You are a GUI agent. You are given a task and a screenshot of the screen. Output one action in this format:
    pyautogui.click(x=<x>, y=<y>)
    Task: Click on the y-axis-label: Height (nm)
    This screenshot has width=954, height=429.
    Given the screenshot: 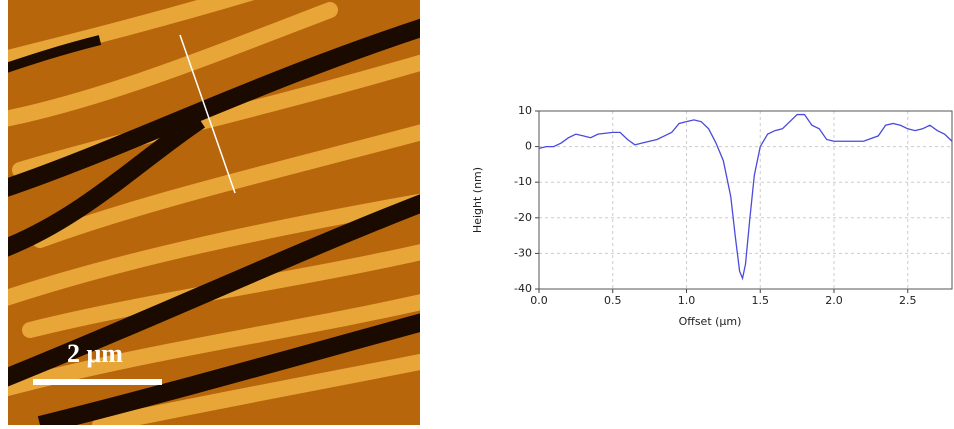 What is the action you would take?
    pyautogui.click(x=477, y=200)
    